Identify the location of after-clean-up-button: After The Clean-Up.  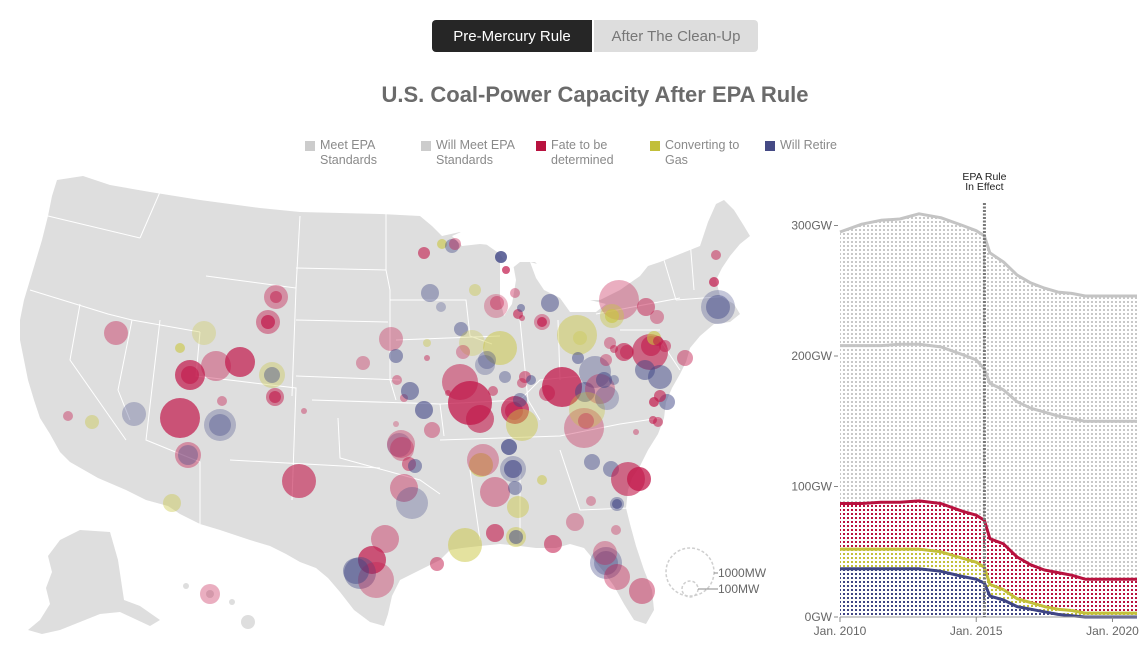
(676, 36).